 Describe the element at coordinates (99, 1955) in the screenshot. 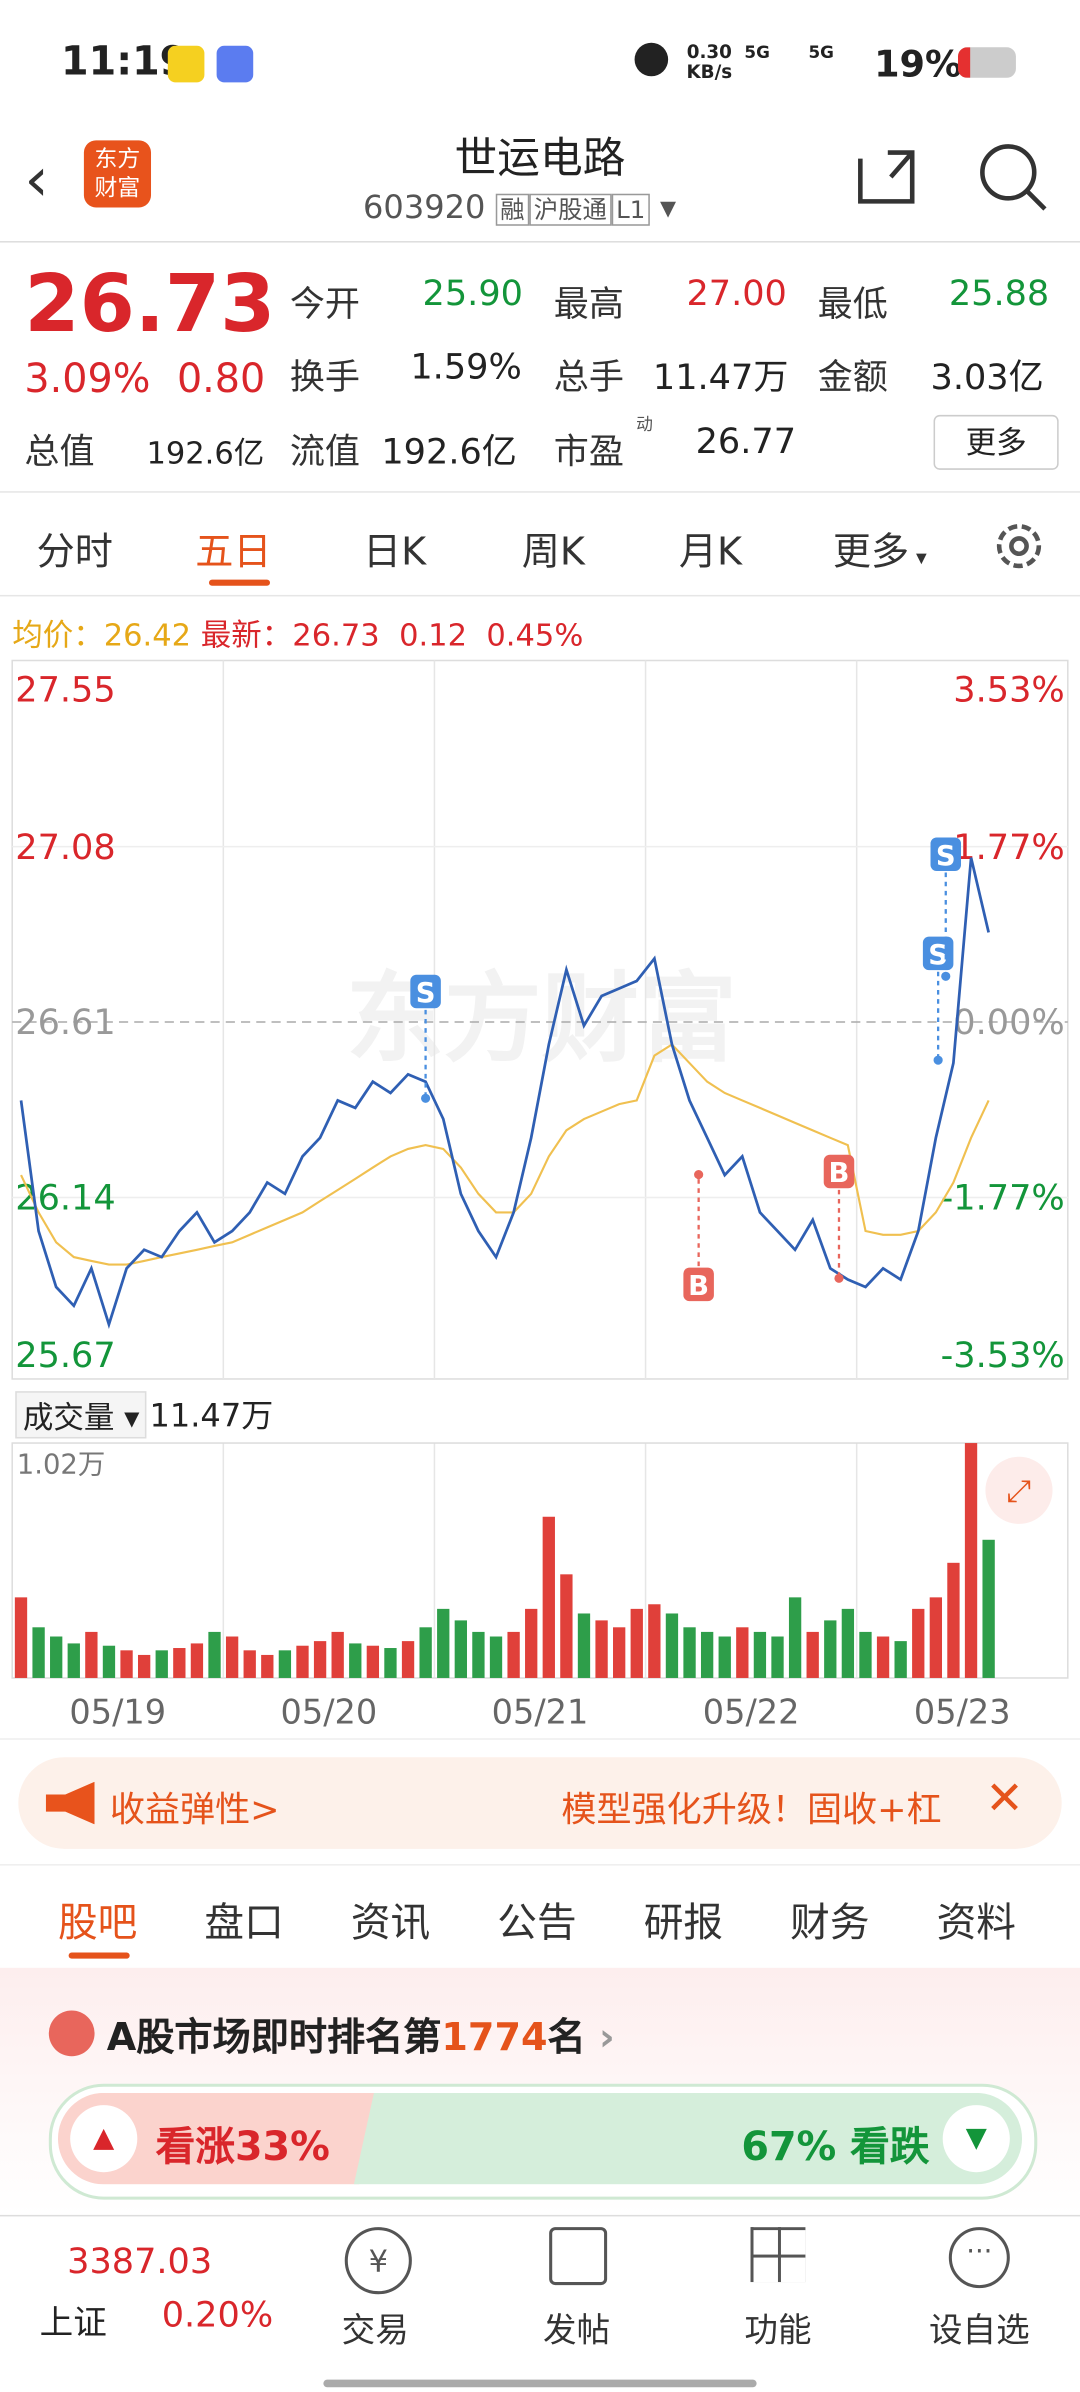

I see `tab-indicator` at that location.